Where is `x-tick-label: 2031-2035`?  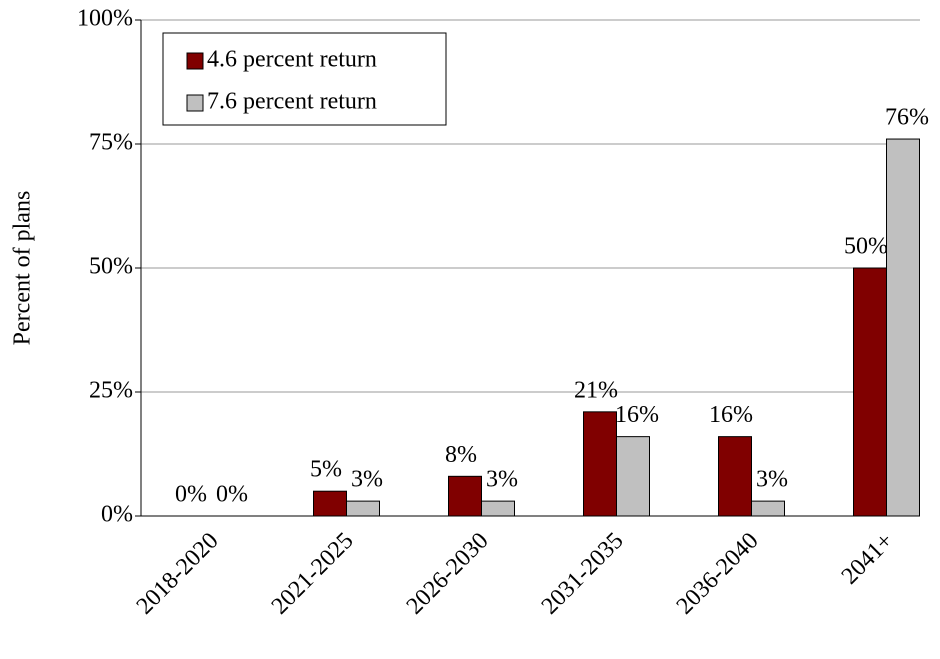
x-tick-label: 2031-2035 is located at coordinates (583, 574).